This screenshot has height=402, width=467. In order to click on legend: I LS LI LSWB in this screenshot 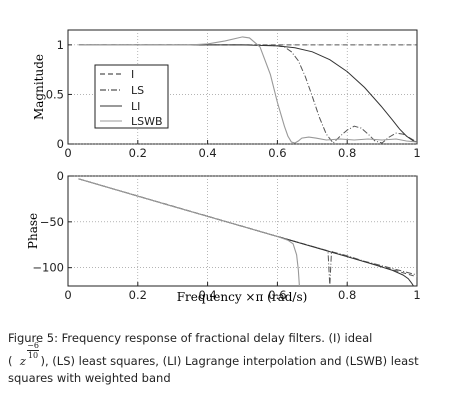, I will do `click(131, 96)`.